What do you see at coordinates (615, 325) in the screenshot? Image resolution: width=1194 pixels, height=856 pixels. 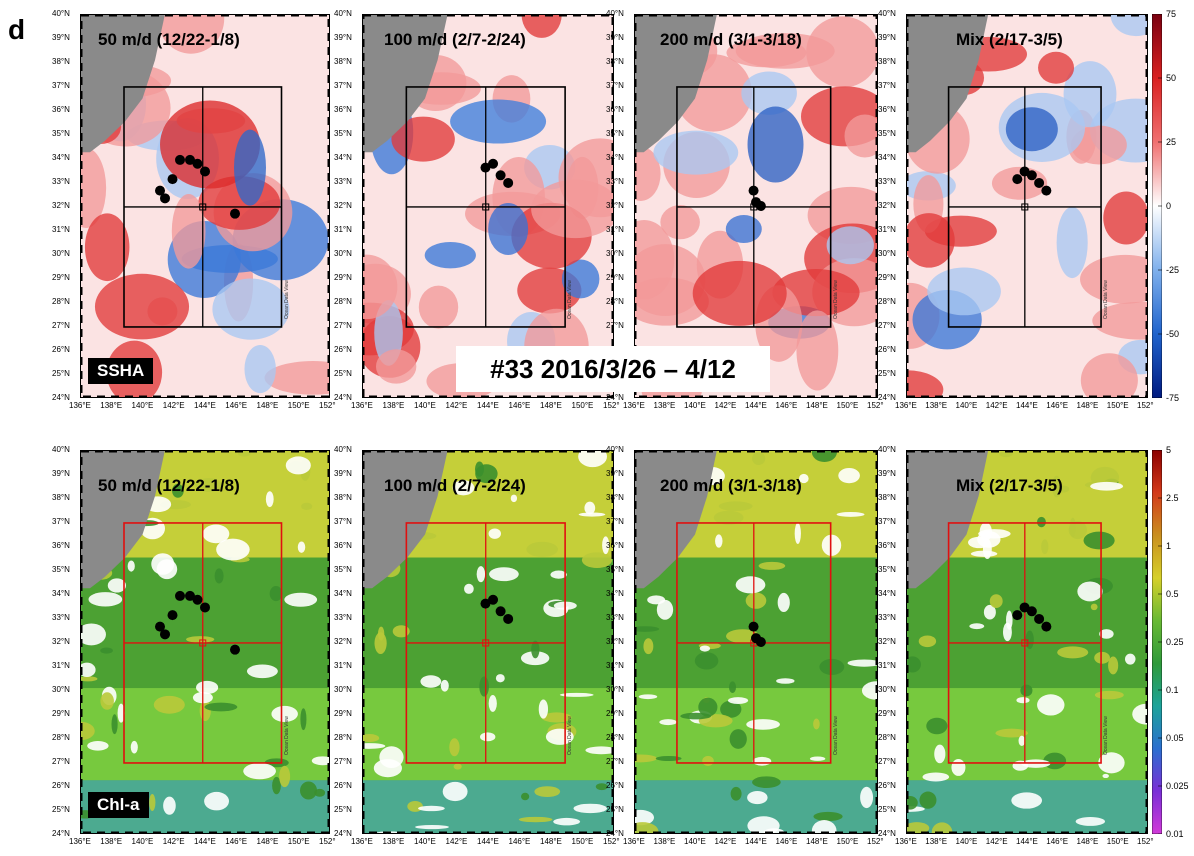 I see `latitude-tick-label: 27°N` at bounding box center [615, 325].